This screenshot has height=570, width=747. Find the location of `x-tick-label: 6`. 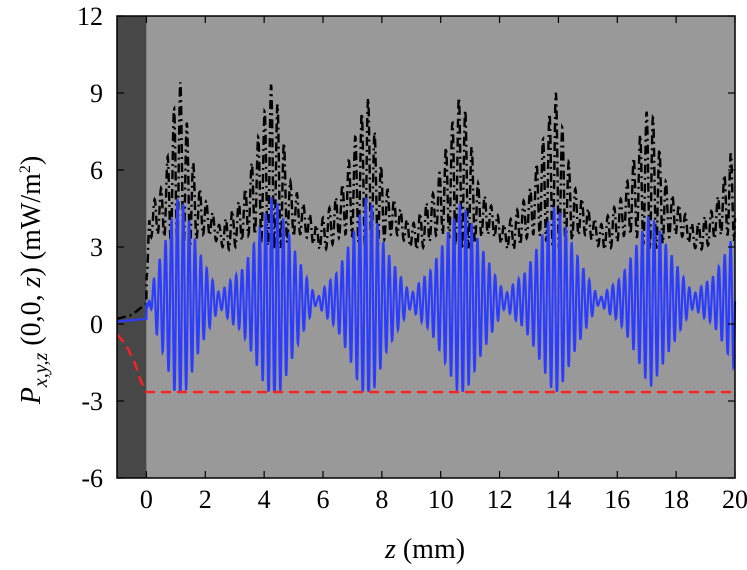

x-tick-label: 6 is located at coordinates (323, 499).